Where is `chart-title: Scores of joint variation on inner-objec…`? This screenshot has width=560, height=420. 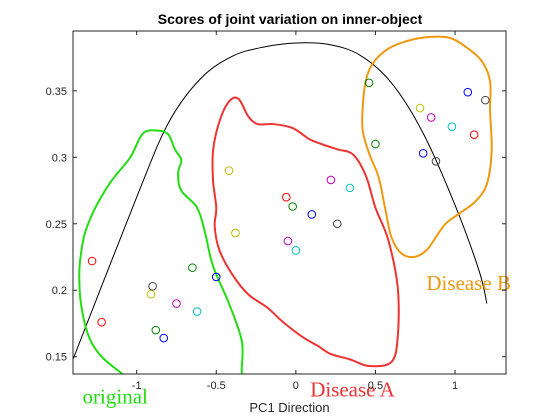
chart-title: Scores of joint variation on inner-objec… is located at coordinates (290, 19).